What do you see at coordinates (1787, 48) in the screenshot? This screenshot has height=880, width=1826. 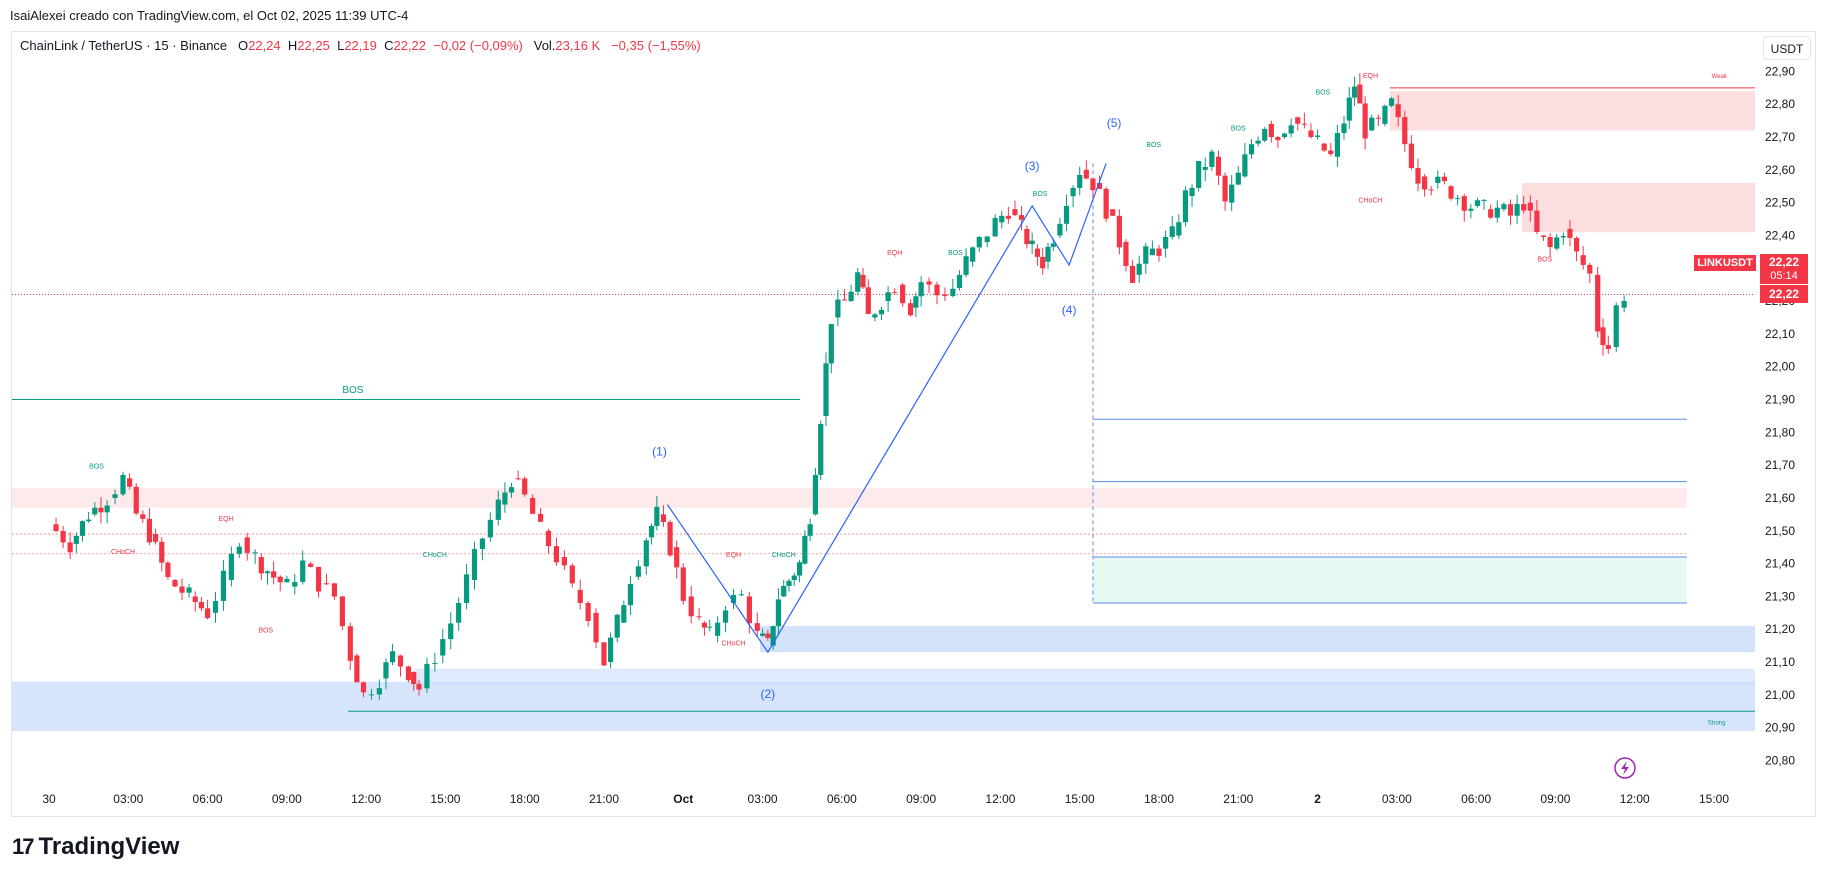 I see `currency-button: USDT` at bounding box center [1787, 48].